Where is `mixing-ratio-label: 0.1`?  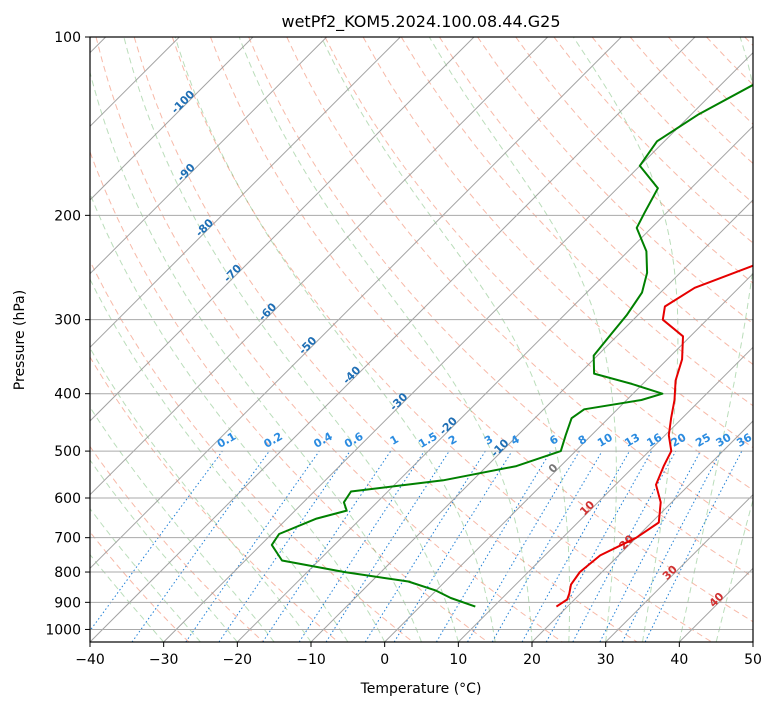
mixing-ratio-label: 0.1 is located at coordinates (226, 440).